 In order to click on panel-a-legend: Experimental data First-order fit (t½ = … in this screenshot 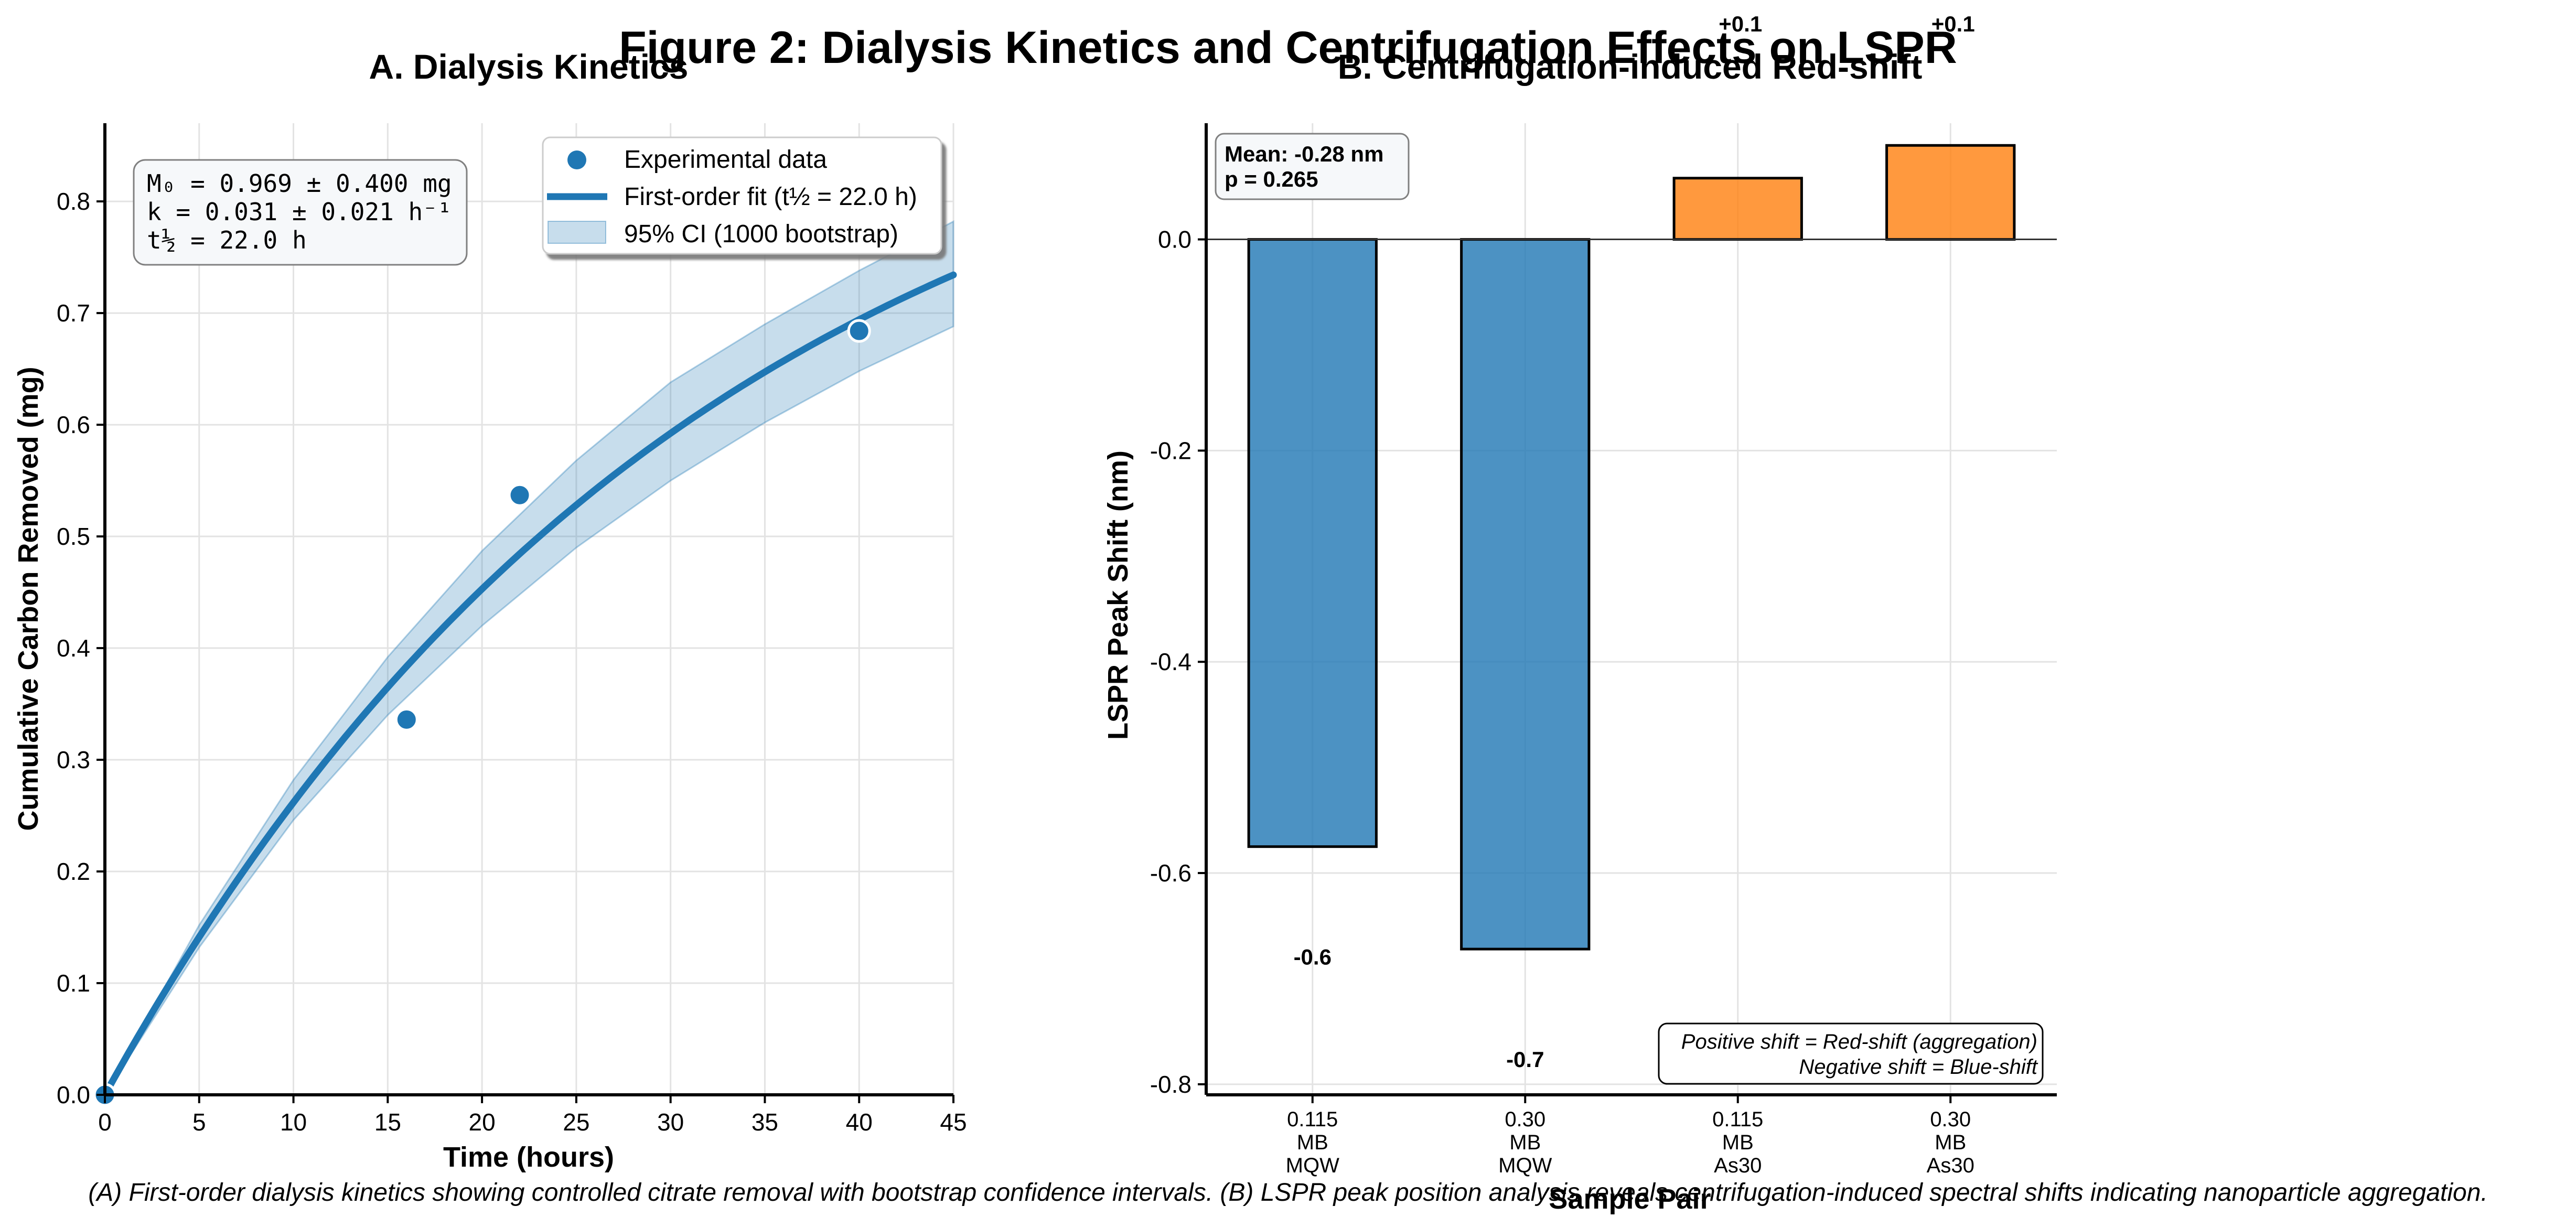, I will do `click(742, 195)`.